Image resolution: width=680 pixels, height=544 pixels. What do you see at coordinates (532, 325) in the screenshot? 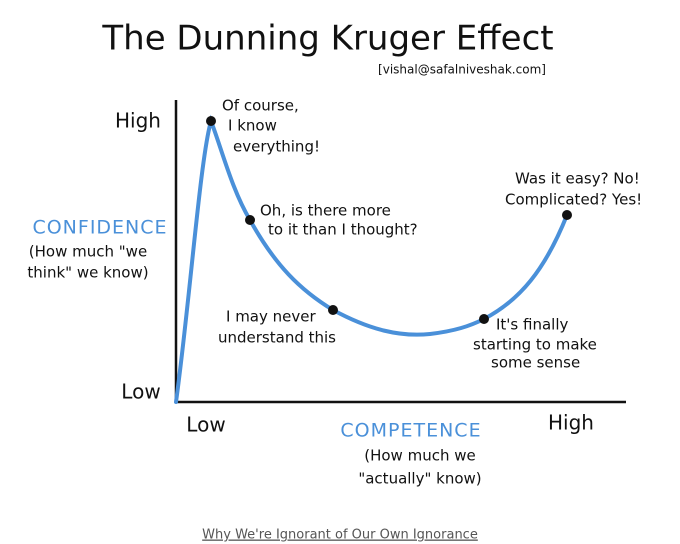
I see `annotation: It's finally` at bounding box center [532, 325].